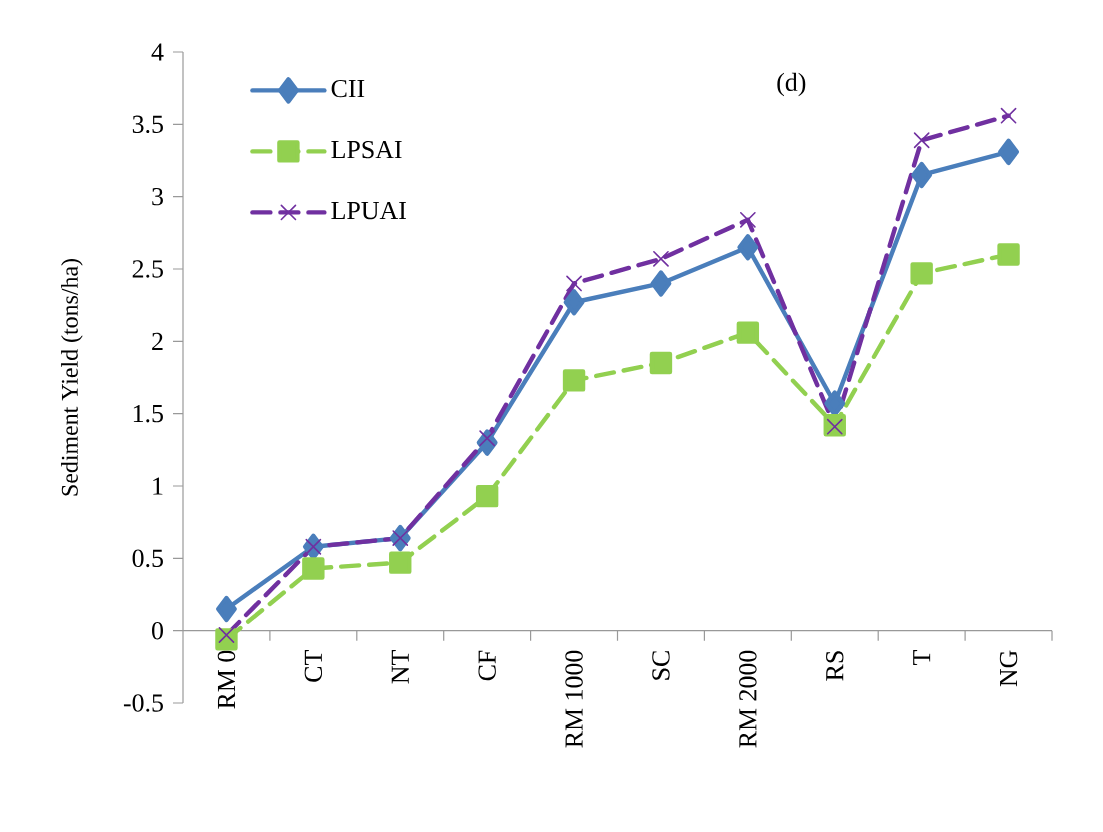  What do you see at coordinates (226, 679) in the screenshot?
I see `x-tick-label: RM 0` at bounding box center [226, 679].